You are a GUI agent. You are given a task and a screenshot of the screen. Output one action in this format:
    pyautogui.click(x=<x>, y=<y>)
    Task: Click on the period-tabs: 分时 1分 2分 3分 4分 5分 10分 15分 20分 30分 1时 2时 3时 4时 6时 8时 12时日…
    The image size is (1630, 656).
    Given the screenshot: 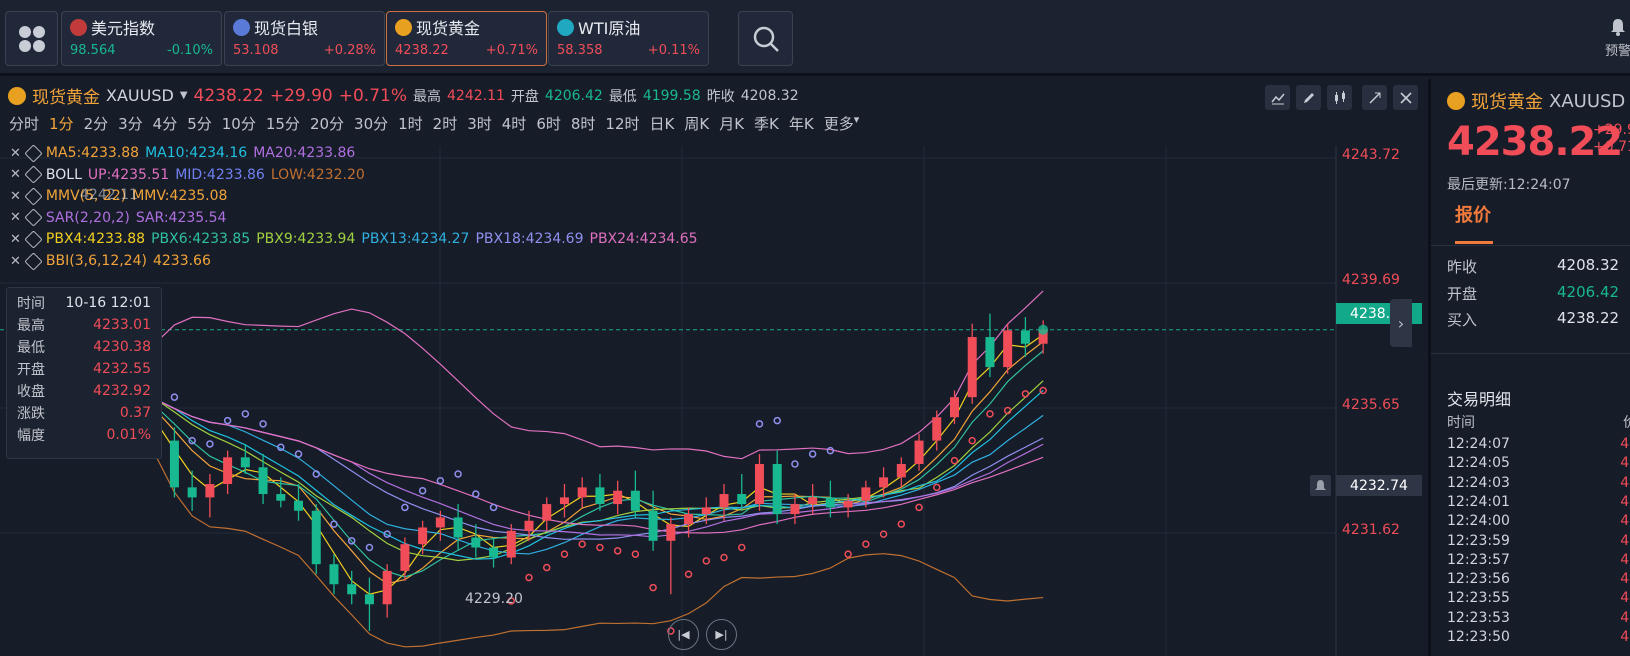 What is the action you would take?
    pyautogui.click(x=439, y=123)
    